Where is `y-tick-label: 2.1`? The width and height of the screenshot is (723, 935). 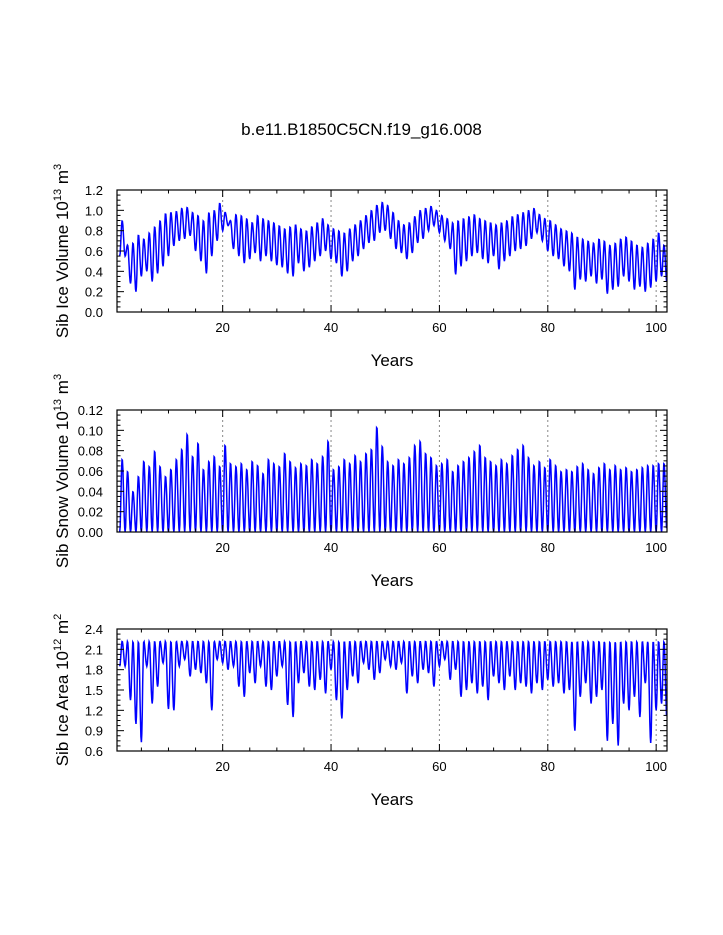 y-tick-label: 2.1 is located at coordinates (94, 649).